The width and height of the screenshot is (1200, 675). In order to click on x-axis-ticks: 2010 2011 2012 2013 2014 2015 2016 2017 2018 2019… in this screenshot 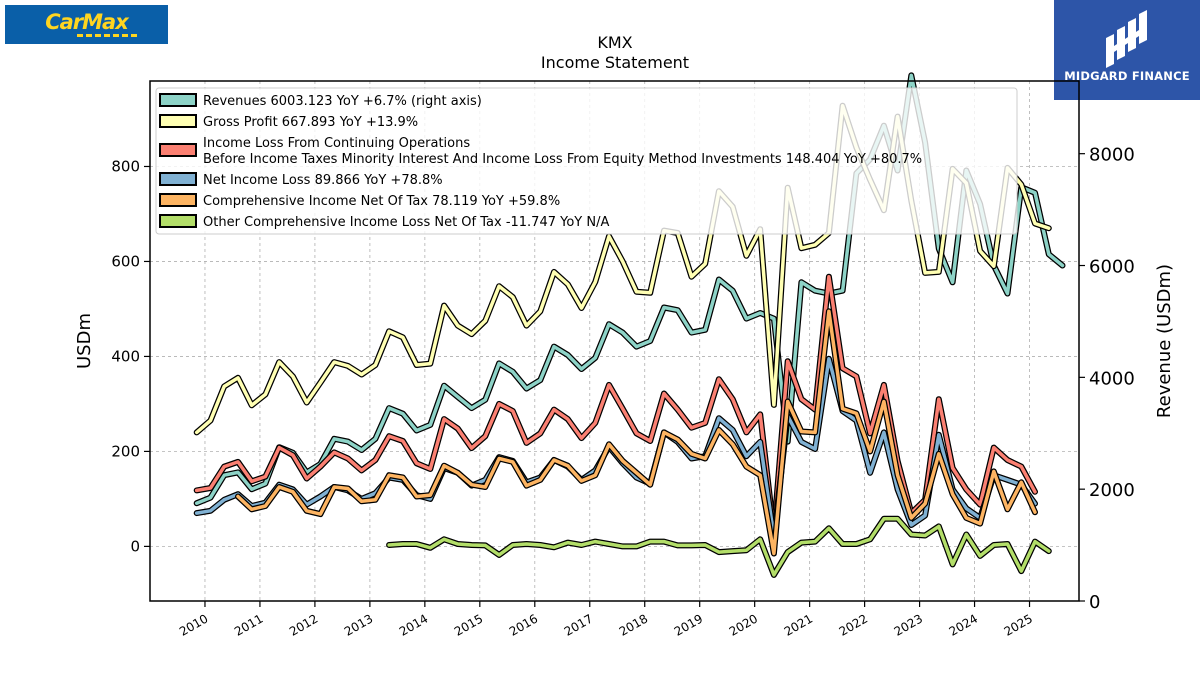, I will do `click(606, 620)`.